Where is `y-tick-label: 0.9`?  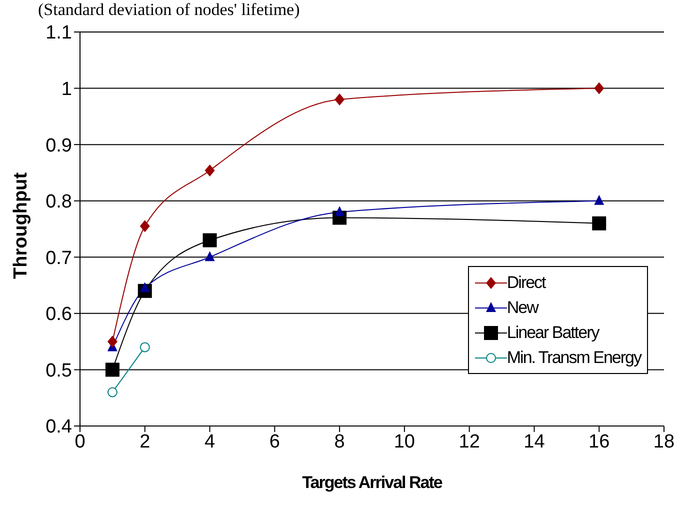
y-tick-label: 0.9 is located at coordinates (59, 145).